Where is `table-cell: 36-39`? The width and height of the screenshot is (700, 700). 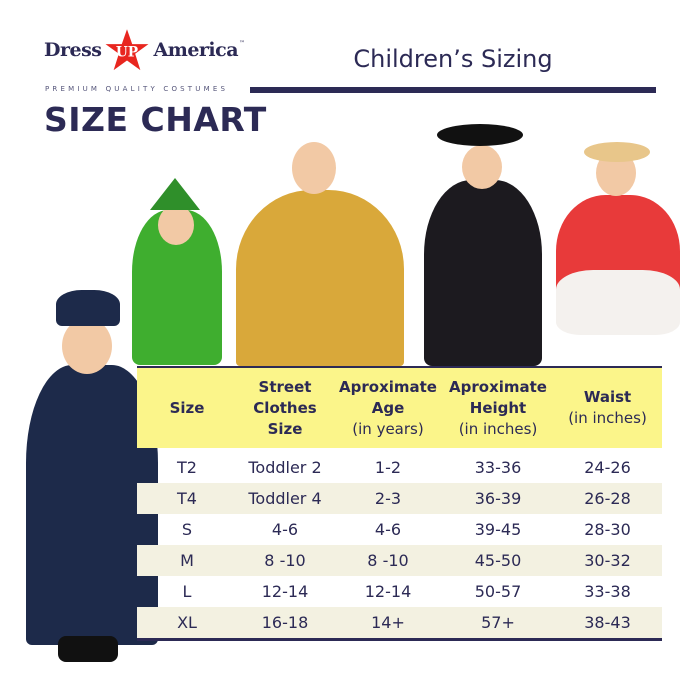 table-cell: 36-39 is located at coordinates (498, 498).